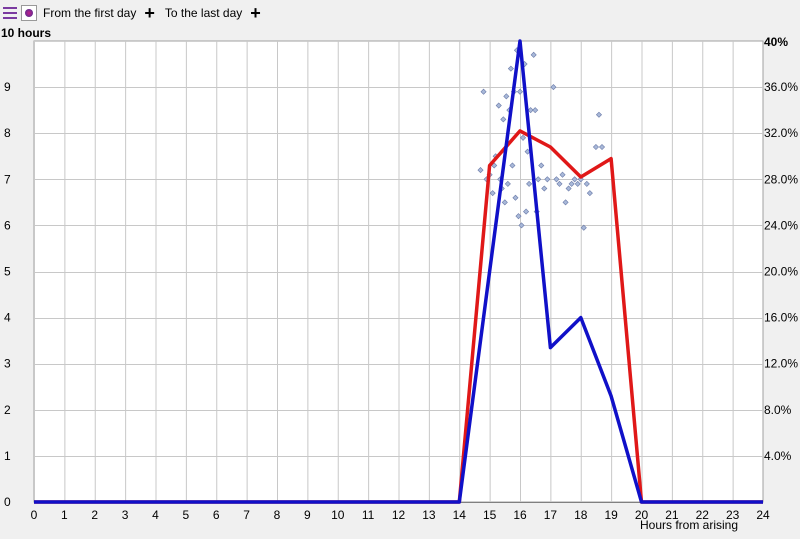 This screenshot has width=800, height=539. What do you see at coordinates (7, 502) in the screenshot?
I see `y-left-tick-label: 0` at bounding box center [7, 502].